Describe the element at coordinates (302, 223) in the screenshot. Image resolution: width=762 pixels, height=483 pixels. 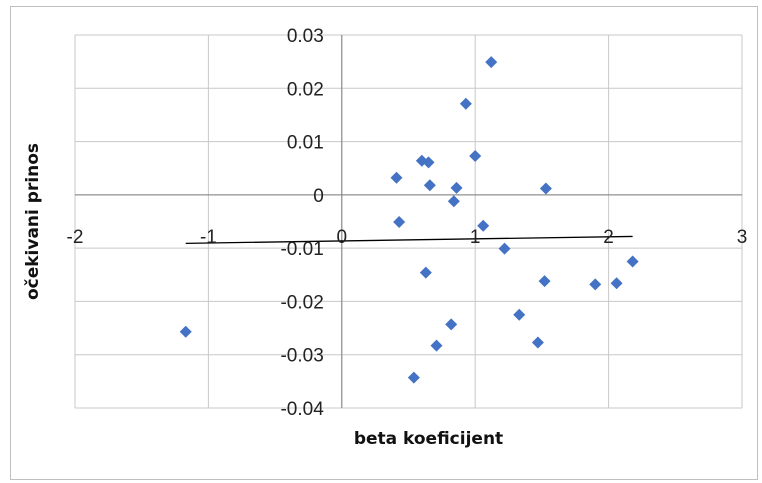
I see `y-tick-labels: 0.03 0.02 0.01 0 -0.01 -0.02 -0.03 -0.04` at that location.